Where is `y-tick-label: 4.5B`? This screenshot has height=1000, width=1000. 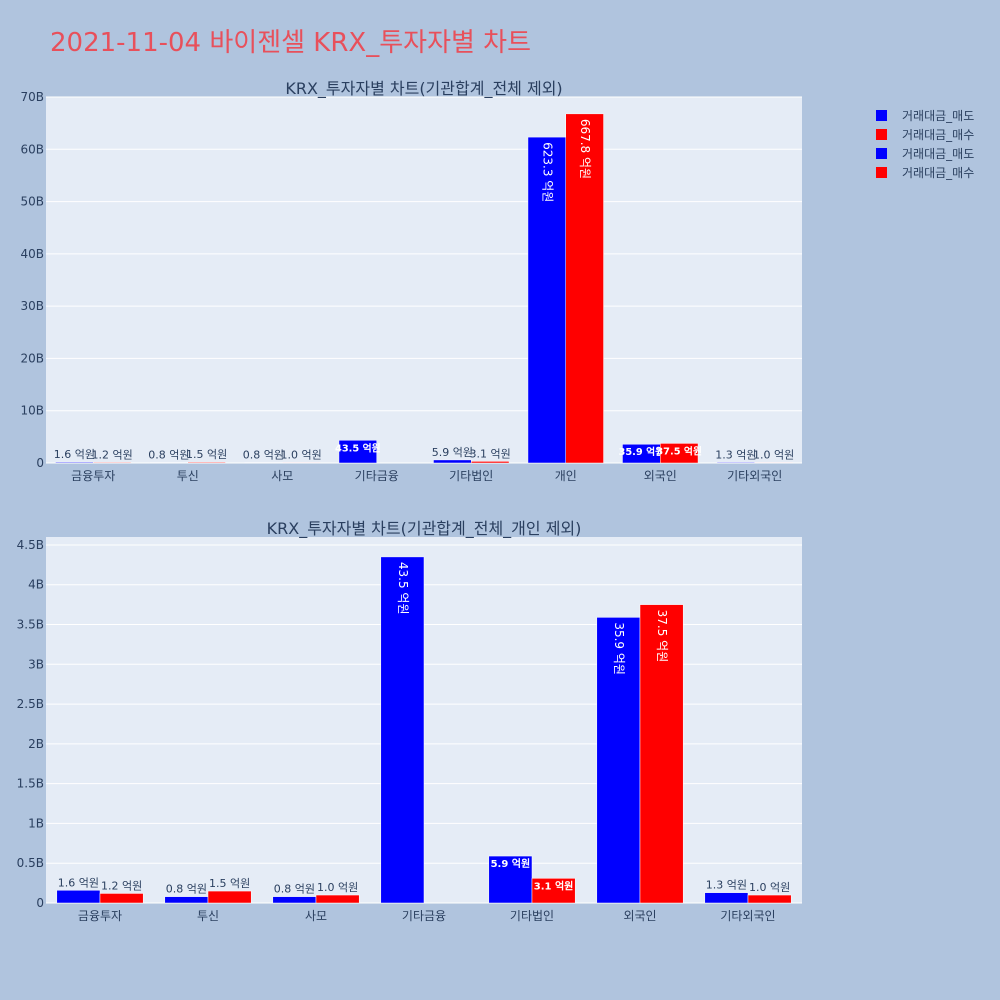
y-tick-label: 4.5B is located at coordinates (30, 545).